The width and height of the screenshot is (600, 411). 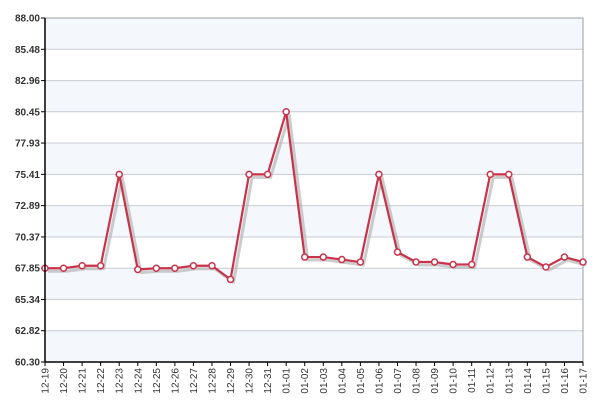 What do you see at coordinates (472, 380) in the screenshot?
I see `x-tick-label: 01-11` at bounding box center [472, 380].